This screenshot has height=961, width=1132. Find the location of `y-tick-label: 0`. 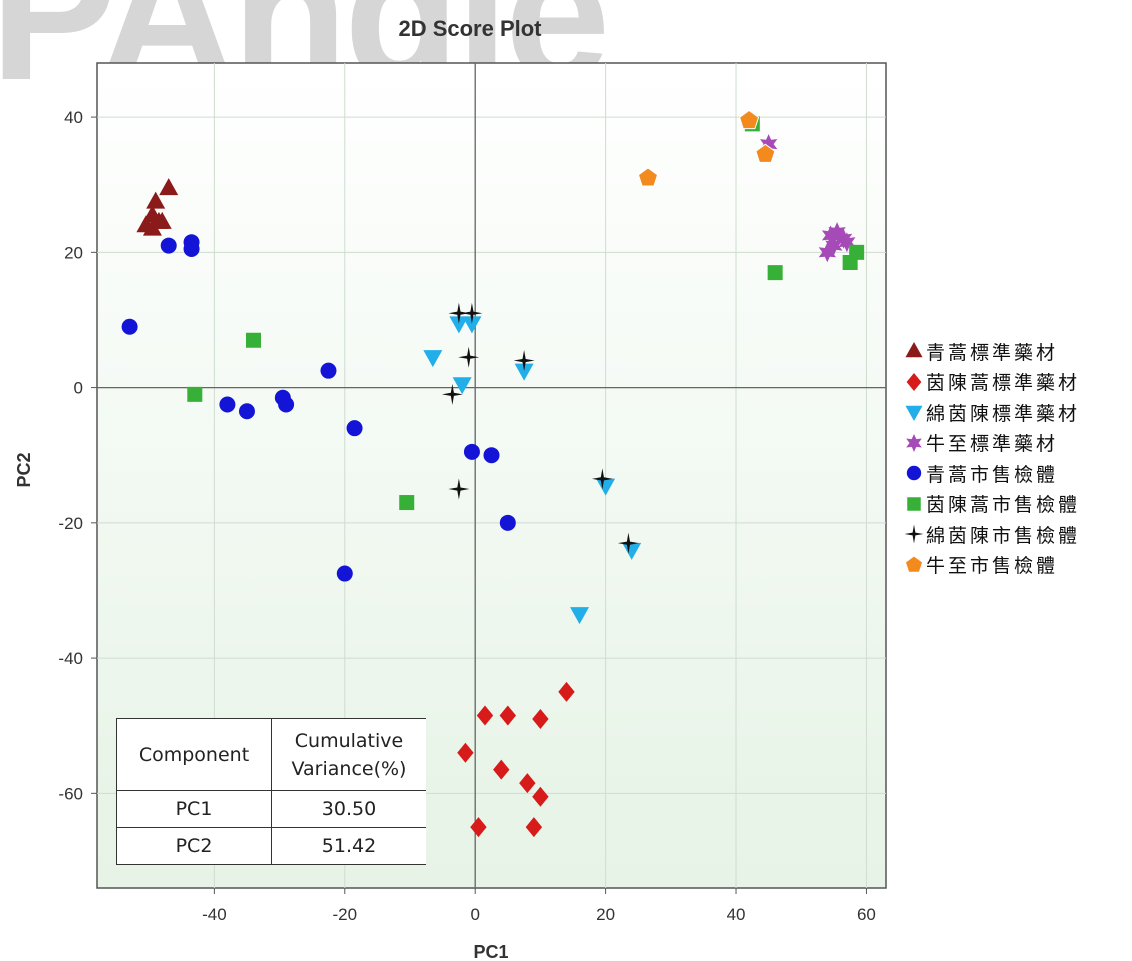

y-tick-label: 0 is located at coordinates (78, 388).